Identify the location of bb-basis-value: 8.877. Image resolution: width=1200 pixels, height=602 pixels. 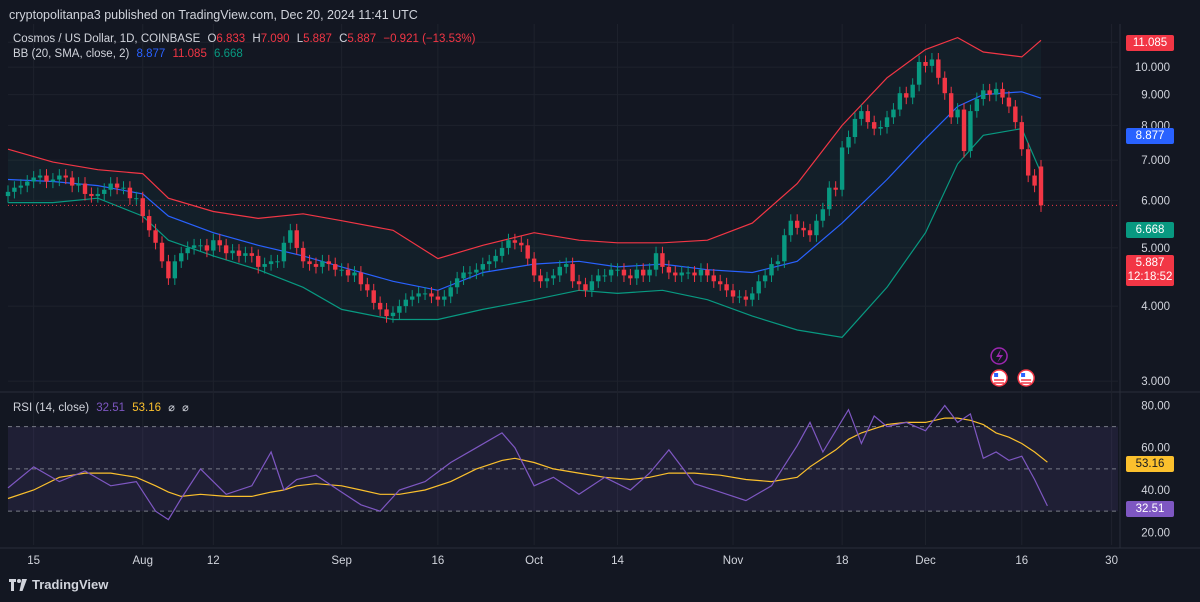
(151, 54).